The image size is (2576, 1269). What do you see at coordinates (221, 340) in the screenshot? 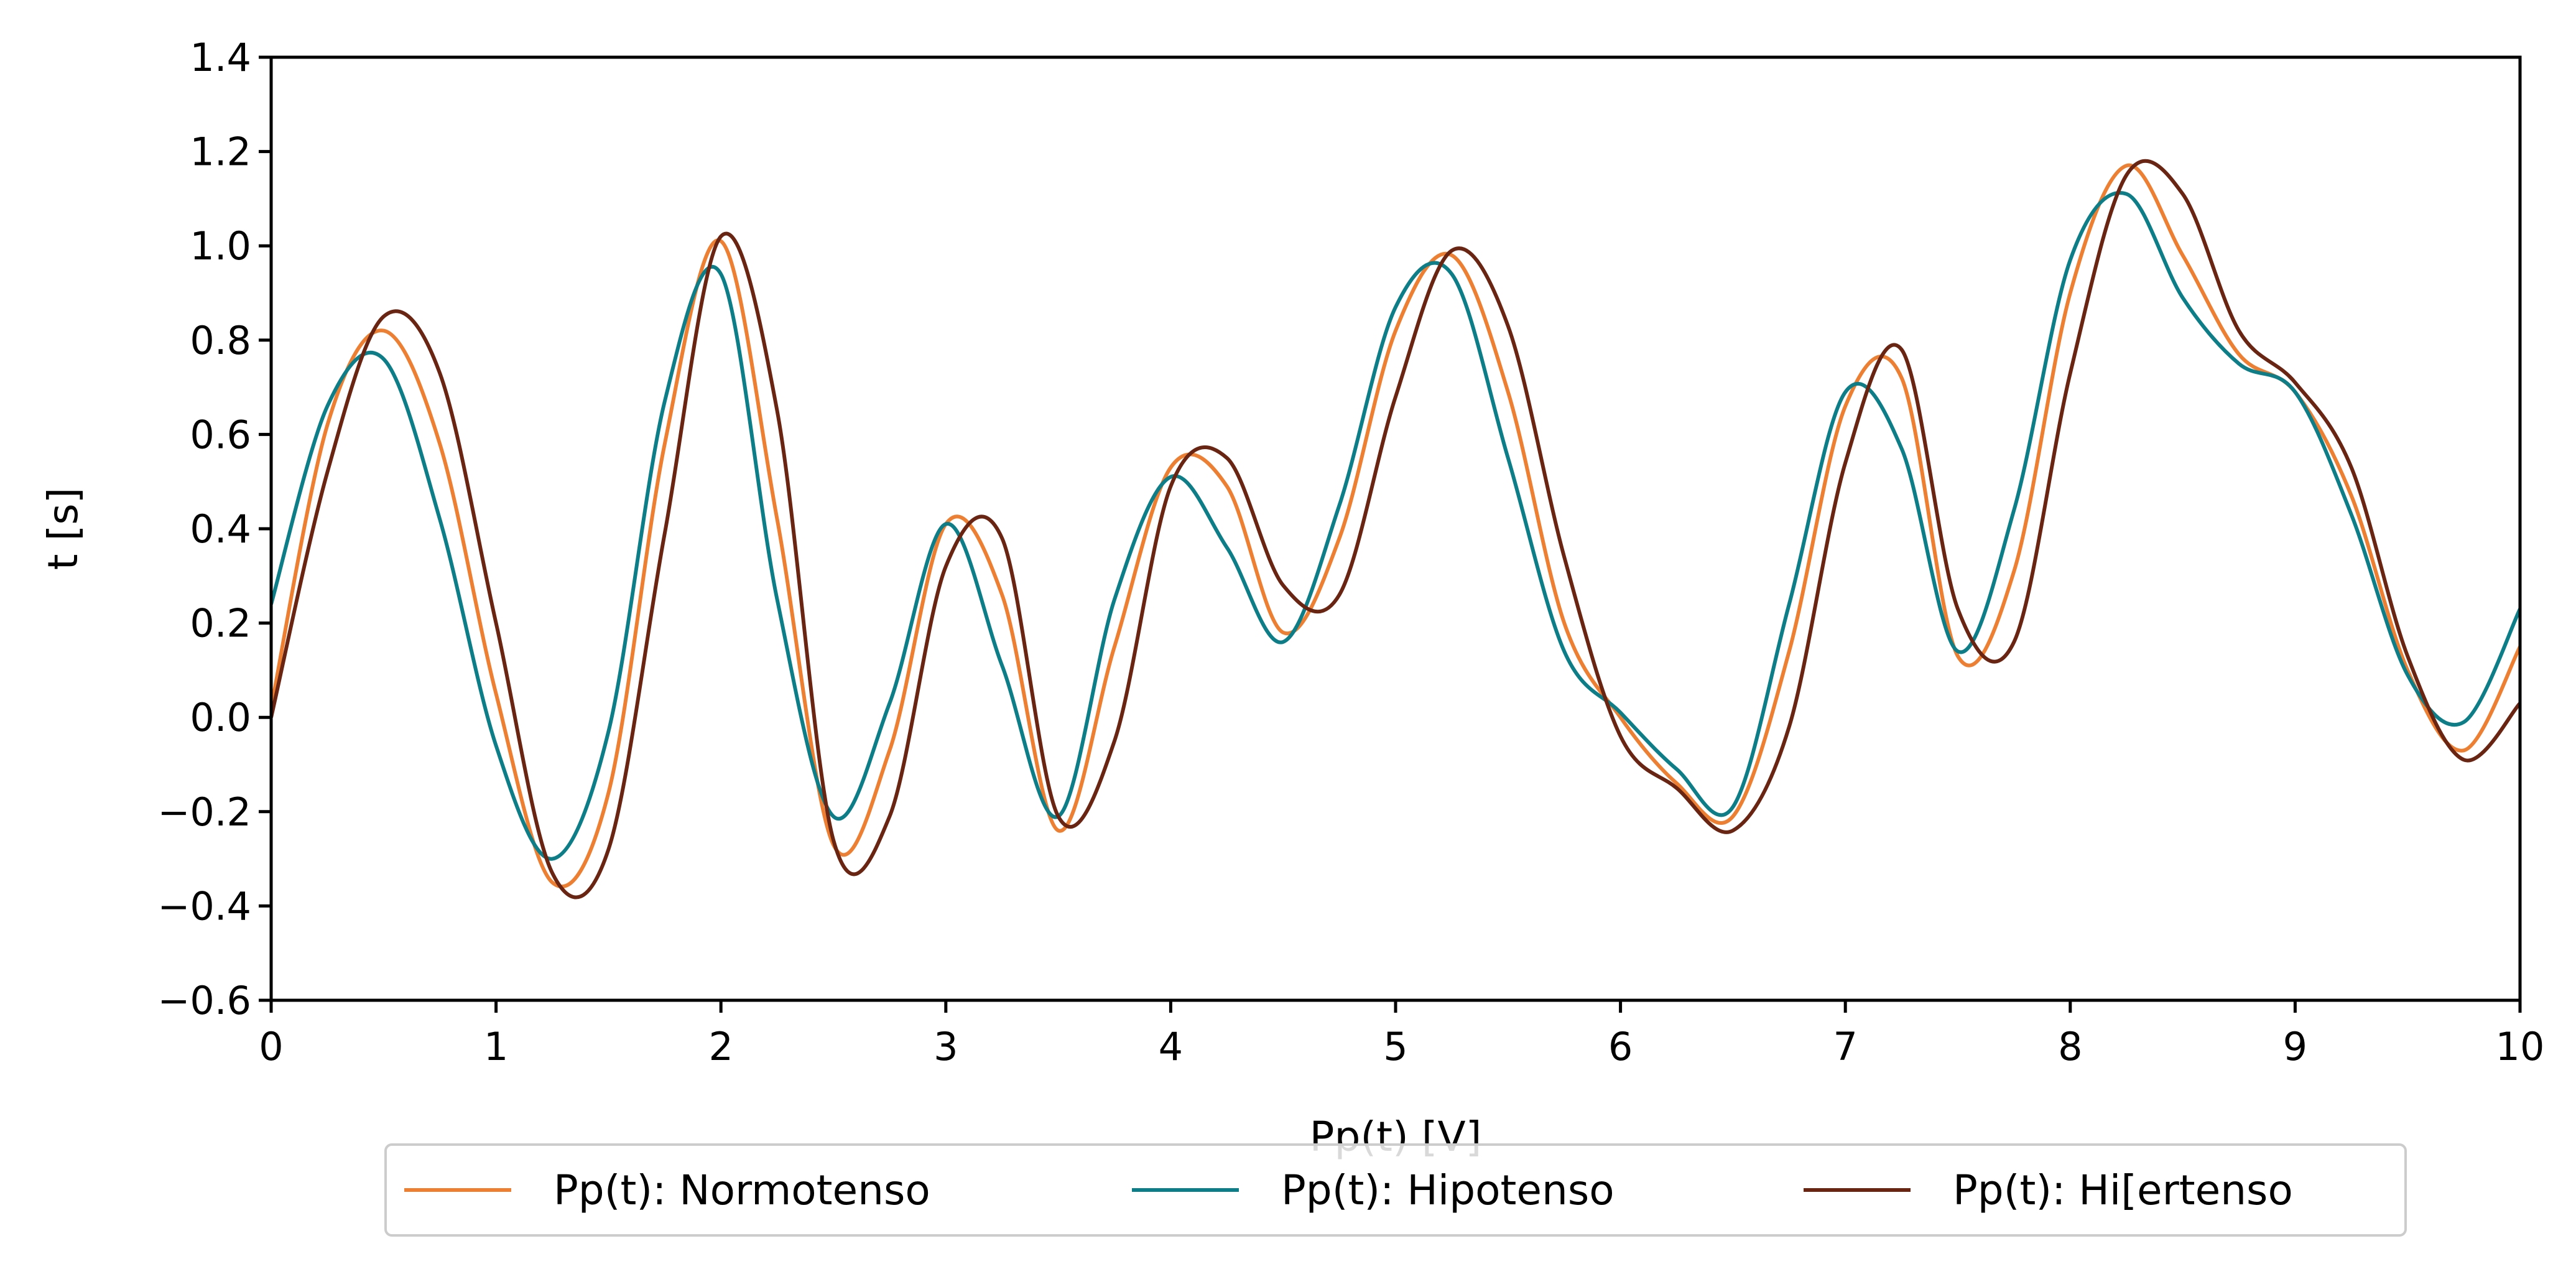
I see `y-tick-label: 0.8` at bounding box center [221, 340].